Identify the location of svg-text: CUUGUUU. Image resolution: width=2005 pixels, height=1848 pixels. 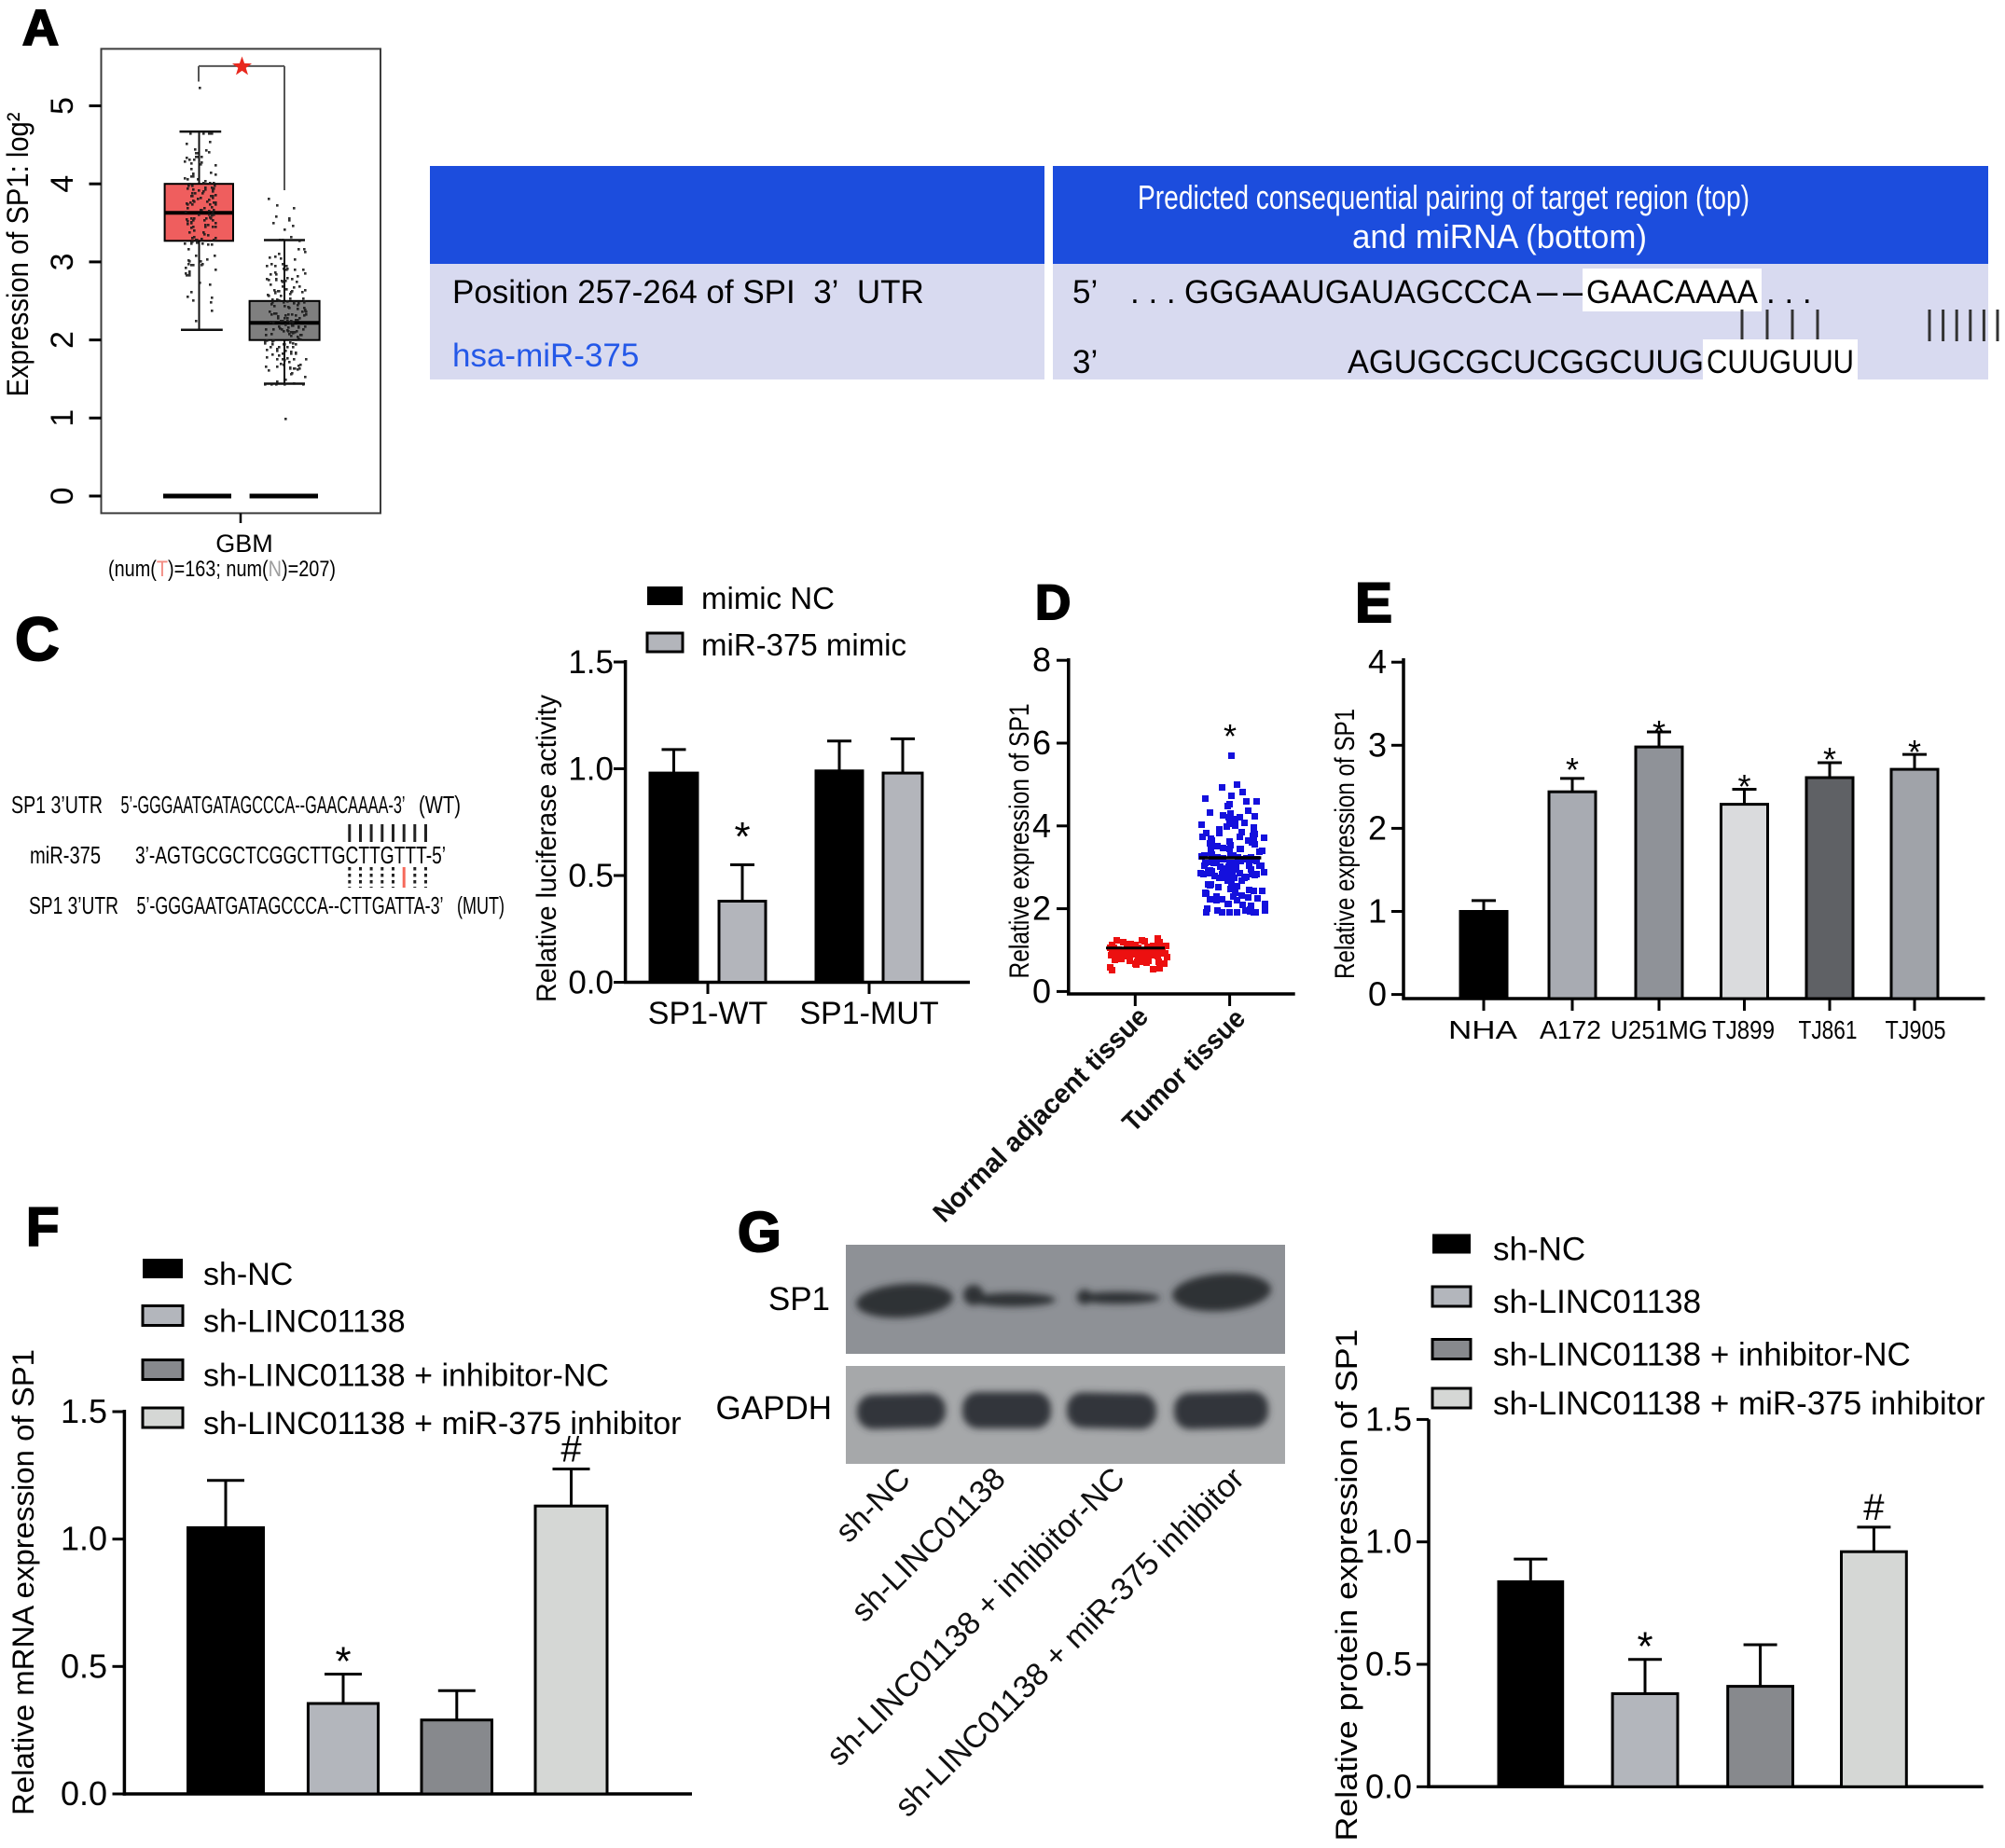
(1781, 362).